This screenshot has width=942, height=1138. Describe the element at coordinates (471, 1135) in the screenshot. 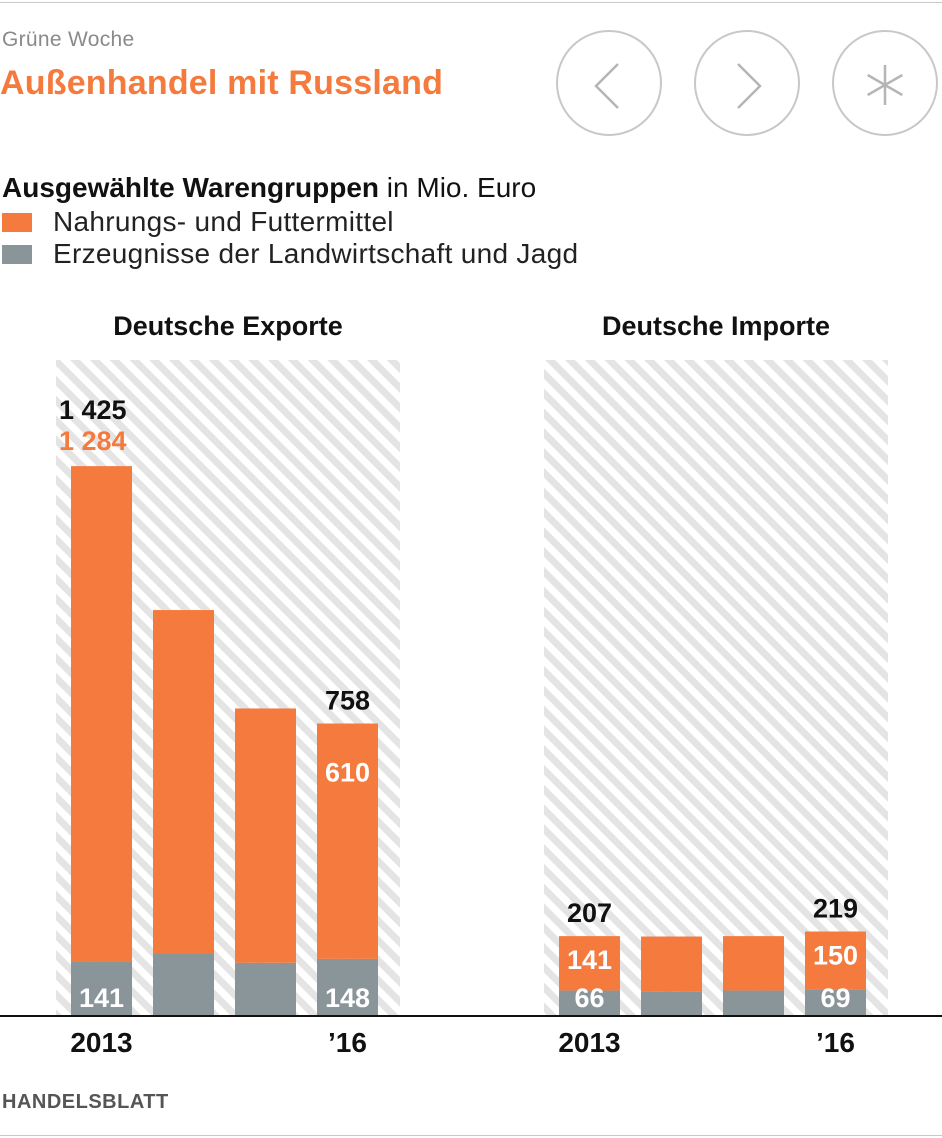

I see `bottom-rule` at that location.